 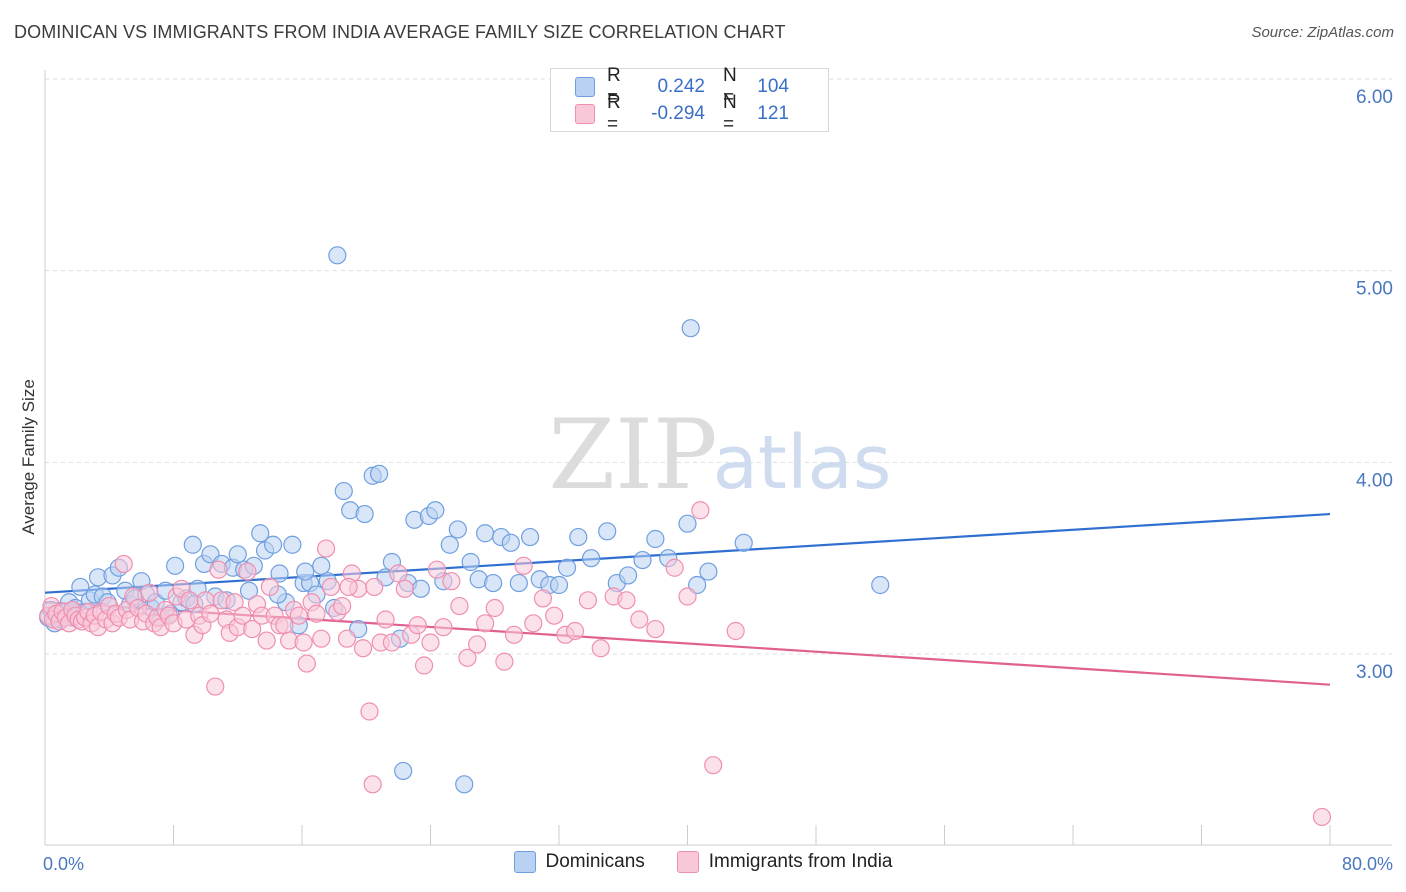 I want to click on series-legend: Dominicans Immigrants from India, so click(x=703, y=862).